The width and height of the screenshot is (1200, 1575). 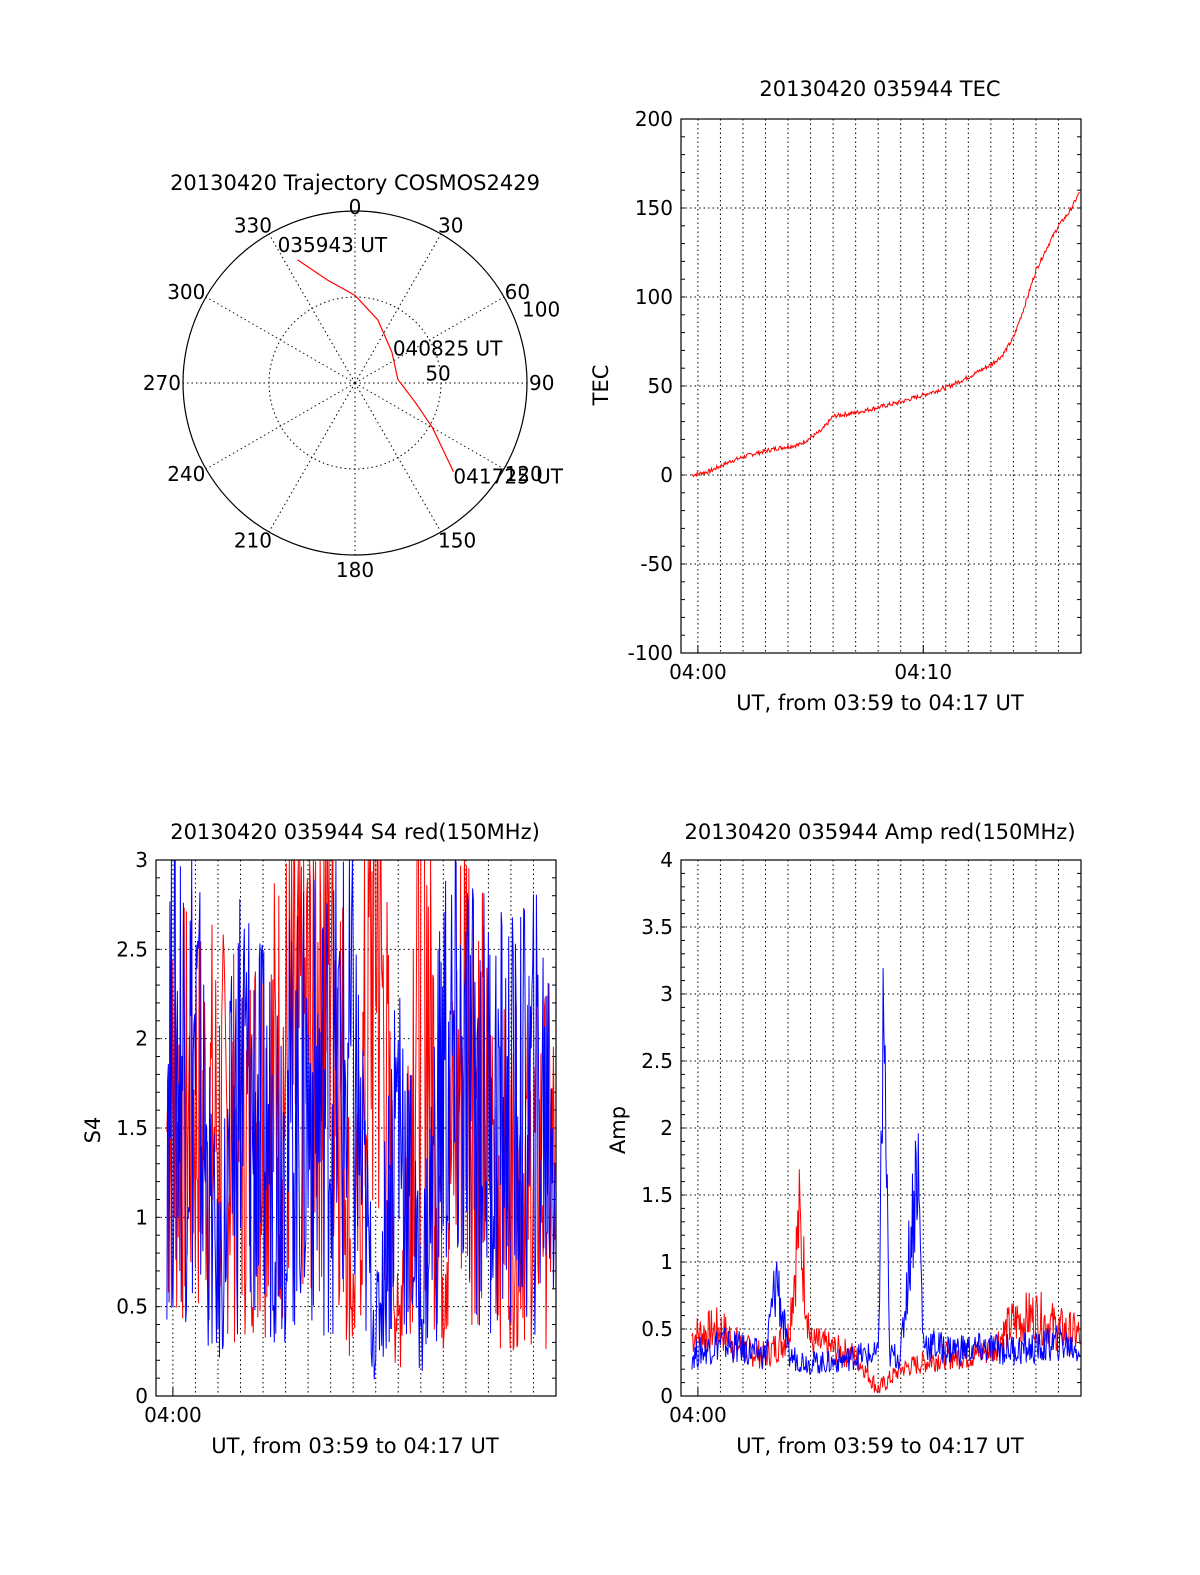 I want to click on tec-title: 20130420 035944 TEC, so click(x=879, y=89).